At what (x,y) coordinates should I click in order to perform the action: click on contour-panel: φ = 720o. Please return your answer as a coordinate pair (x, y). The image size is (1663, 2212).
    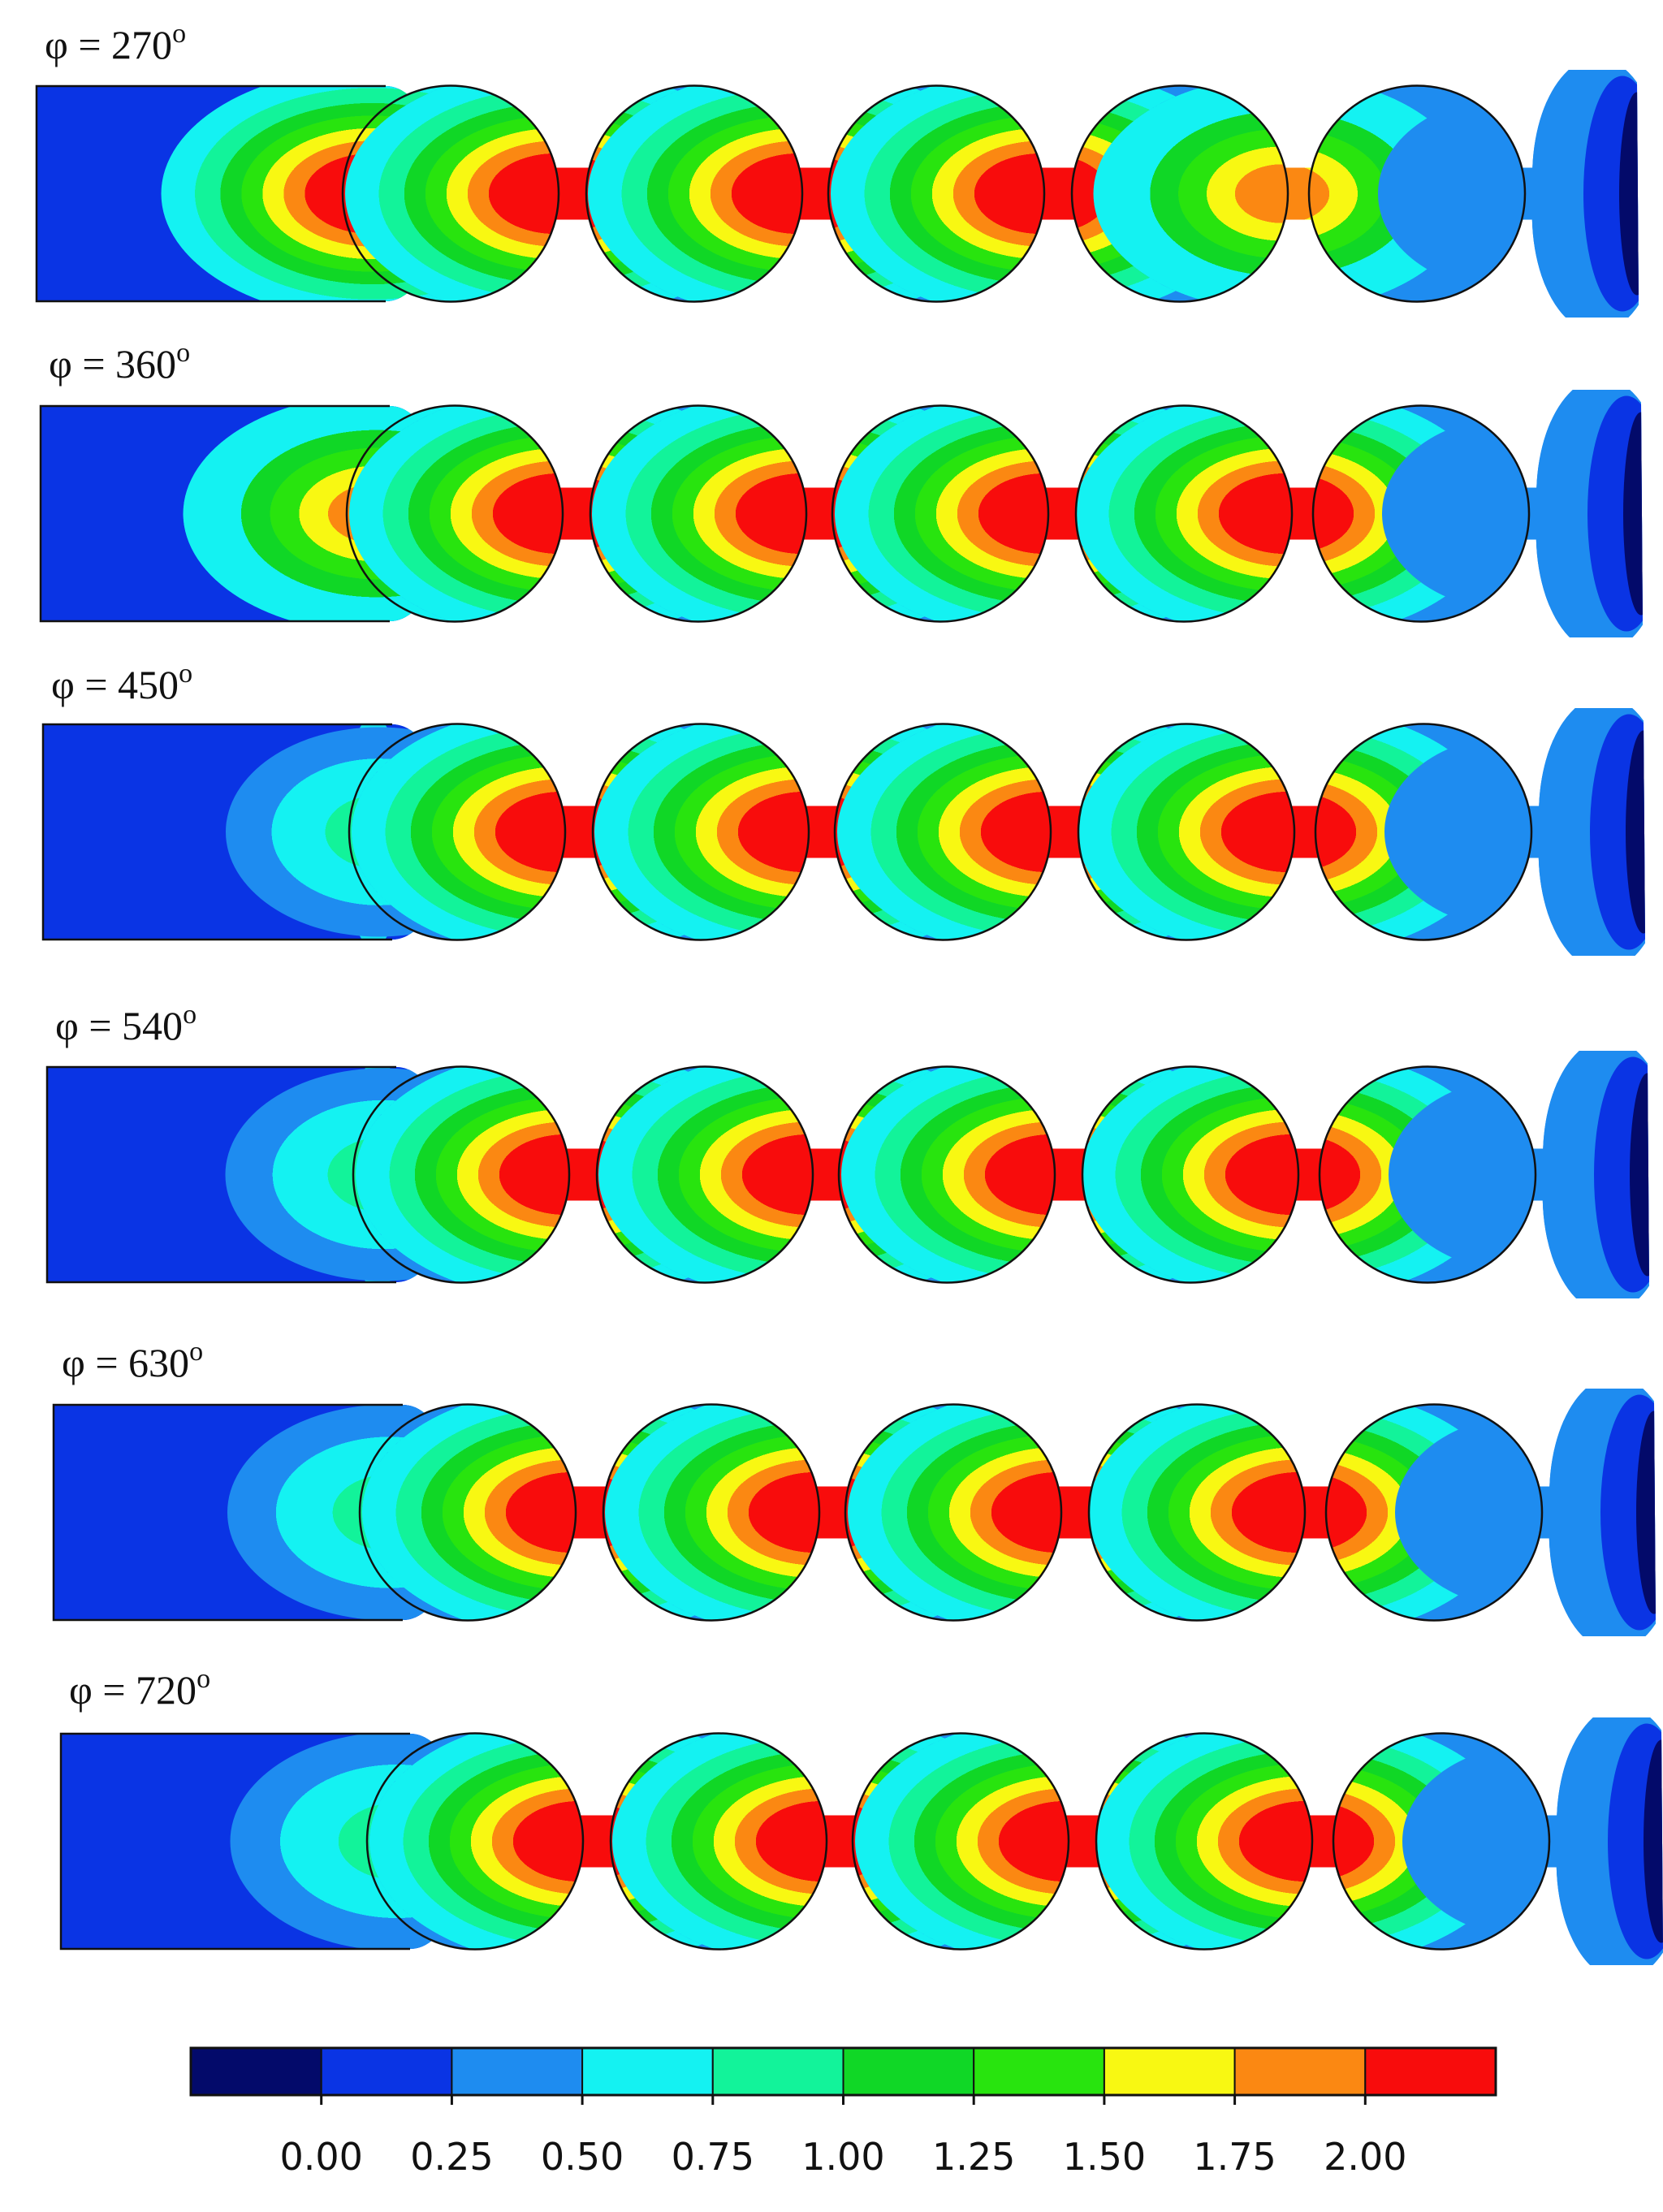
    Looking at the image, I should click on (861, 1816).